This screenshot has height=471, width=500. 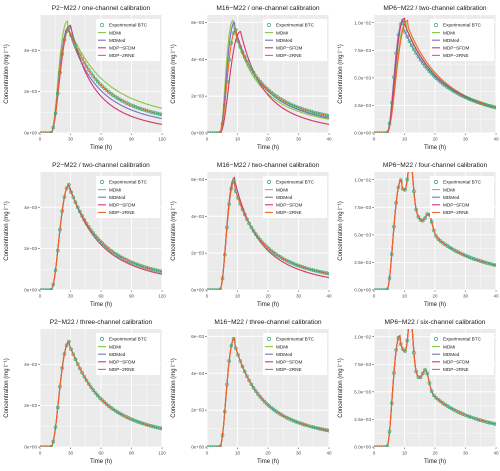 What do you see at coordinates (102, 339) in the screenshot?
I see `legend-key-point` at bounding box center [102, 339].